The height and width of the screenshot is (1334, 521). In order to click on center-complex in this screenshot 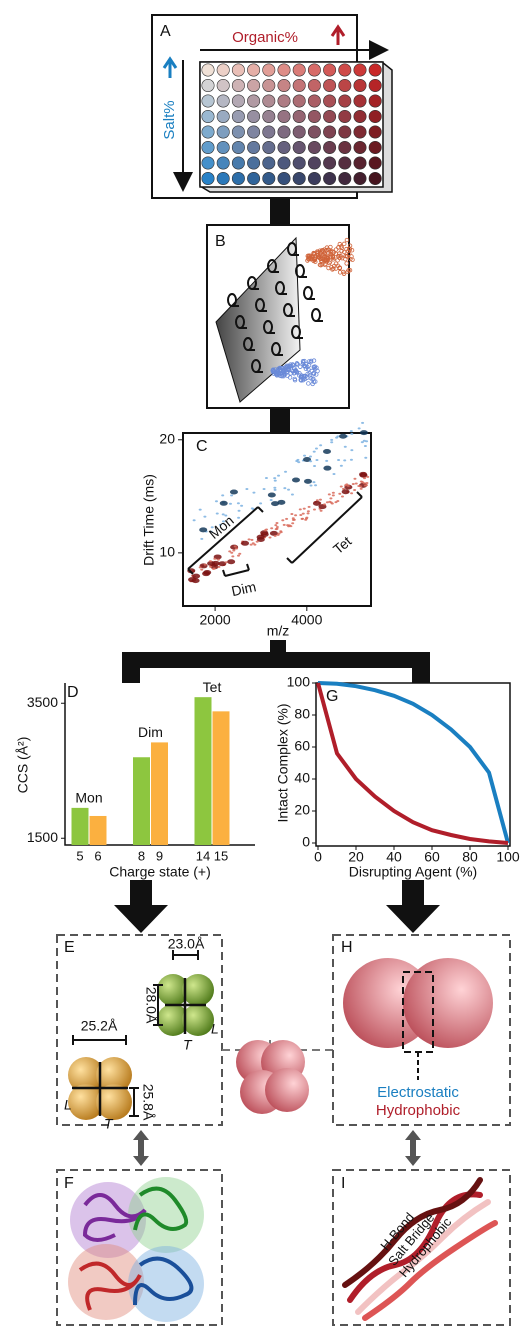, I will do `click(272, 1077)`.